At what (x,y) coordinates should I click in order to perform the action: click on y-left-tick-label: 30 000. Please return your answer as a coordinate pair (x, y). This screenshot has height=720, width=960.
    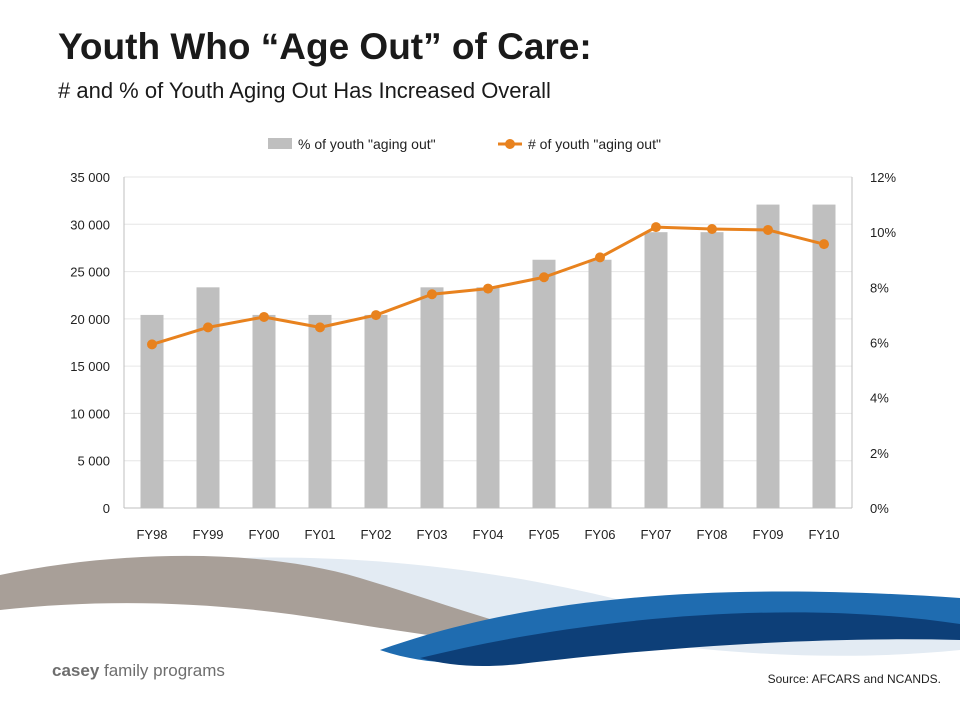
    Looking at the image, I should click on (90, 224).